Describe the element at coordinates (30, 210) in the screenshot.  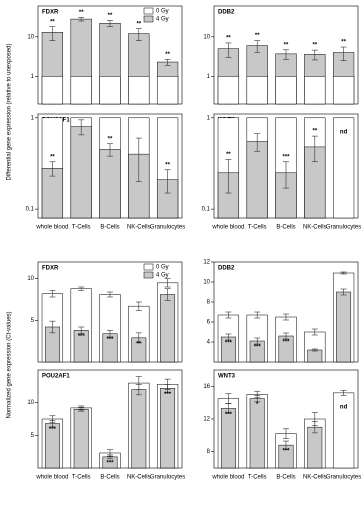
I see `y-tick-label: 0,1` at that location.